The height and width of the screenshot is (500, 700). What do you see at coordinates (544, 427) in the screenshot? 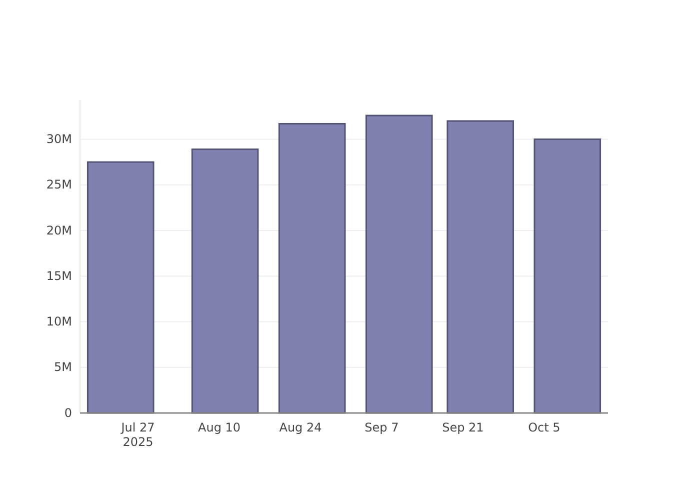
I see `x-tick-label: Oct 5` at bounding box center [544, 427].